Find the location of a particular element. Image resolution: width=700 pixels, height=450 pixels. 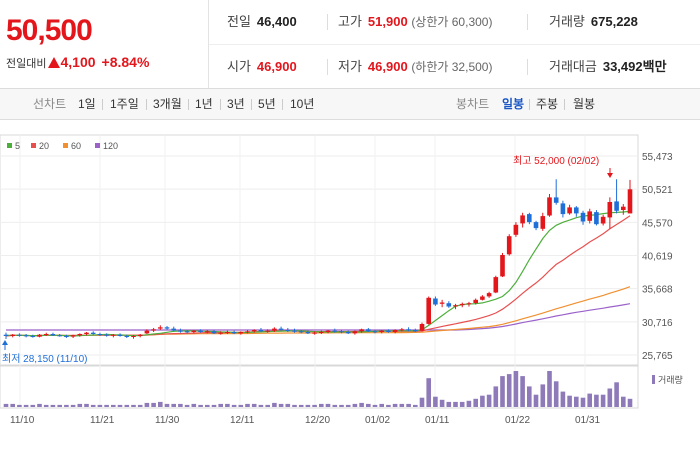

period-tabs: 선차트 1일 1주일 3개월 1년 3년 5년 10년 봉차트 일봉 주봉 월봉 is located at coordinates (350, 104).